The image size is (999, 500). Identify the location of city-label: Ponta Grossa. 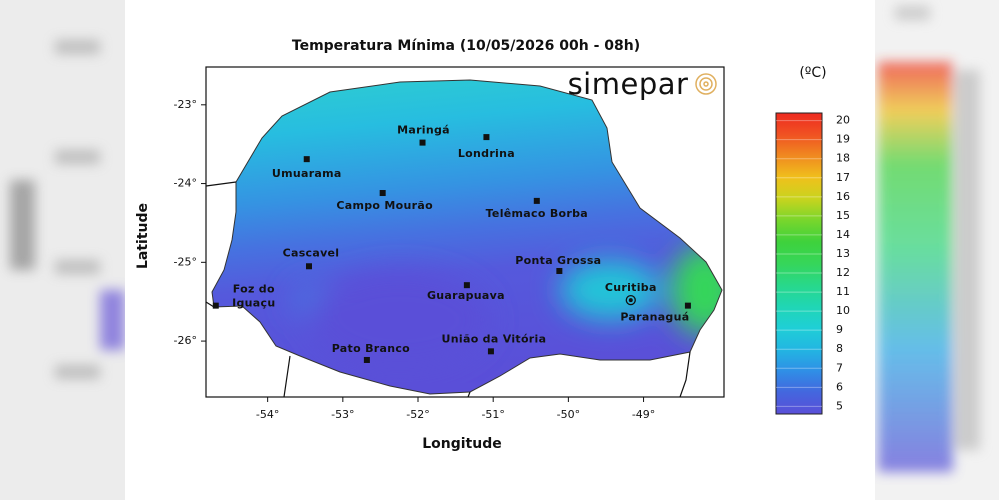
(558, 260).